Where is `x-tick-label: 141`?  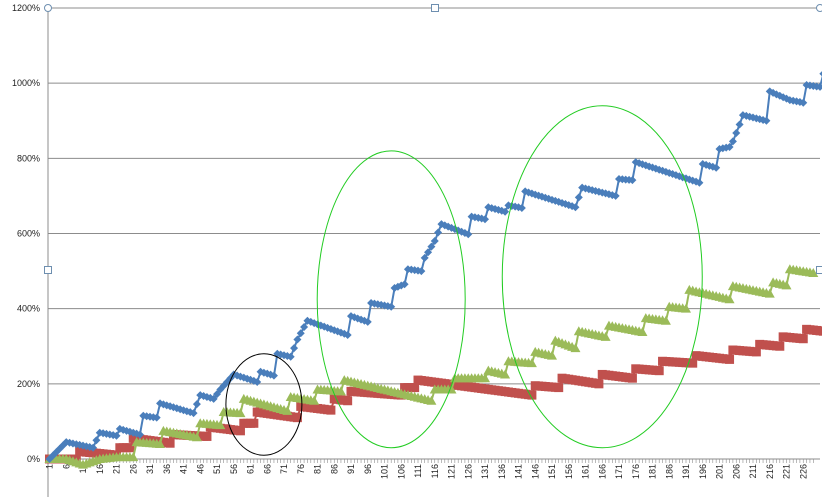 x-tick-label: 141 is located at coordinates (519, 471).